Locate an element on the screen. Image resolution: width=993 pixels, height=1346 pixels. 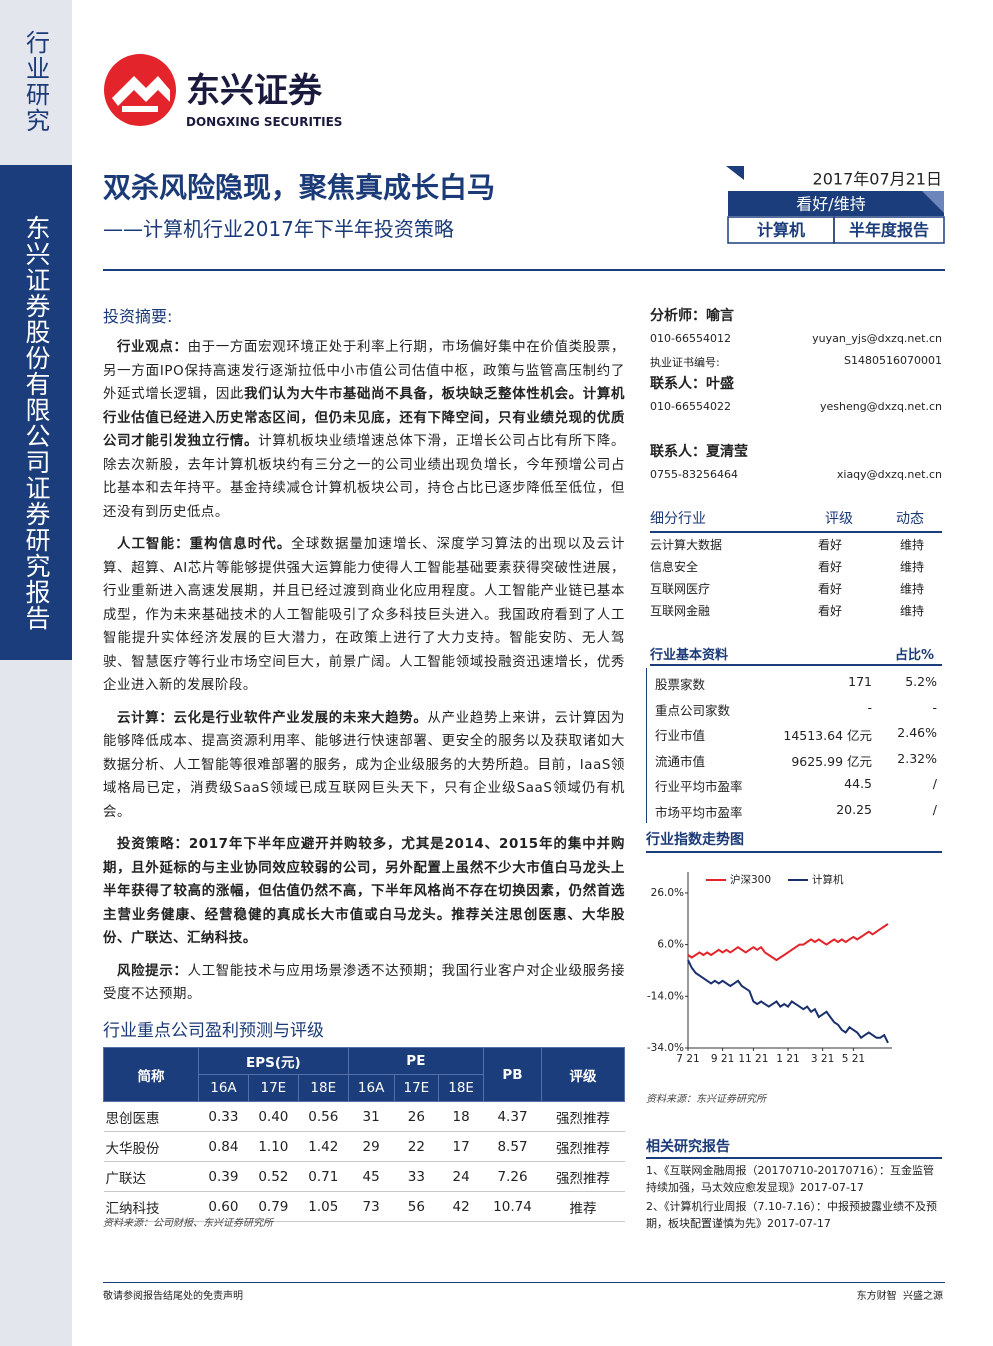
sub-industry-header: 动态 is located at coordinates (910, 519).